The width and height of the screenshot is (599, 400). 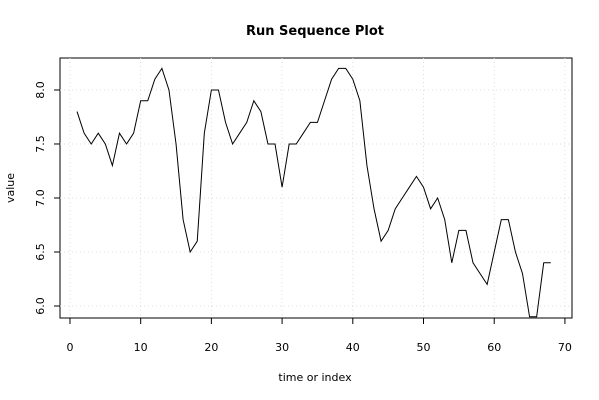 I want to click on x-tick-label: 30, so click(x=282, y=347).